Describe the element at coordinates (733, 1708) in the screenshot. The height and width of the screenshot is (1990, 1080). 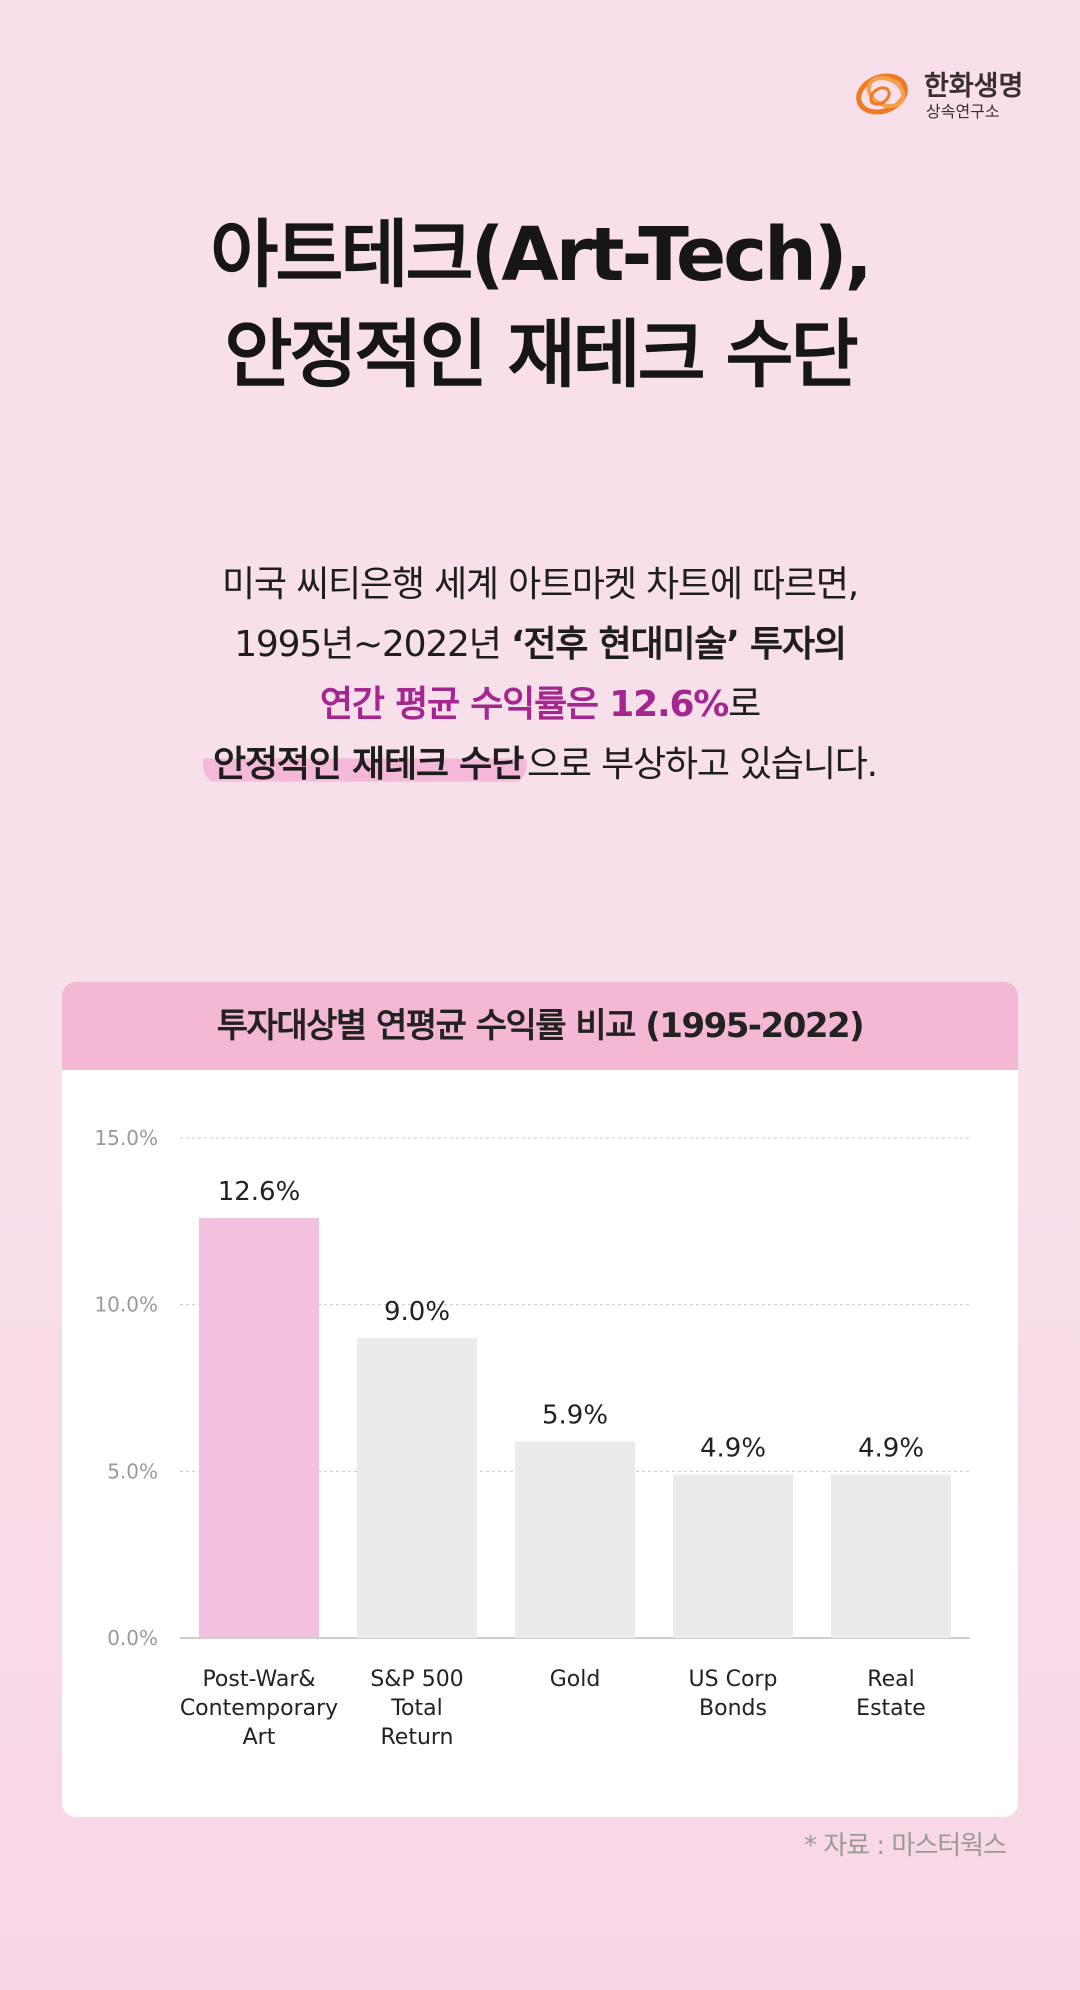
I see `x-category-label: Bonds` at that location.